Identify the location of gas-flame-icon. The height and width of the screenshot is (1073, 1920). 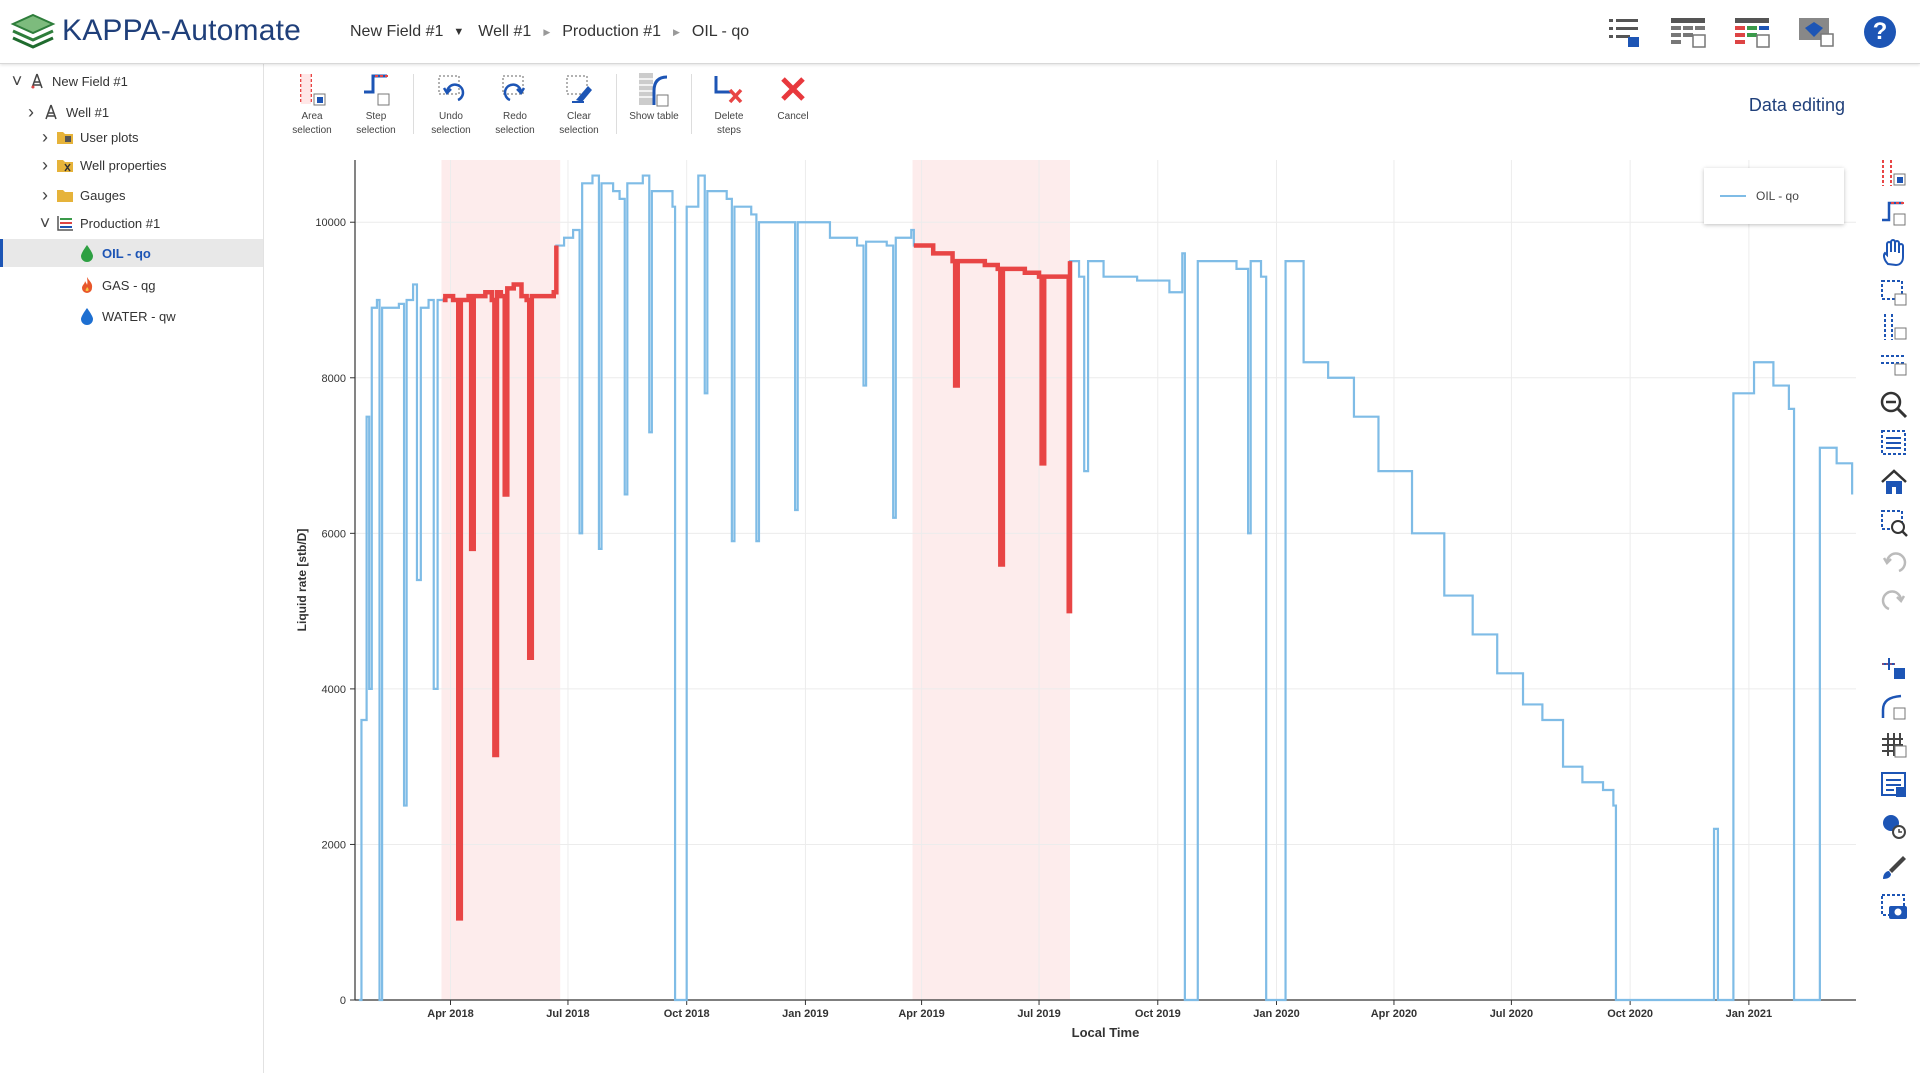
(87, 285).